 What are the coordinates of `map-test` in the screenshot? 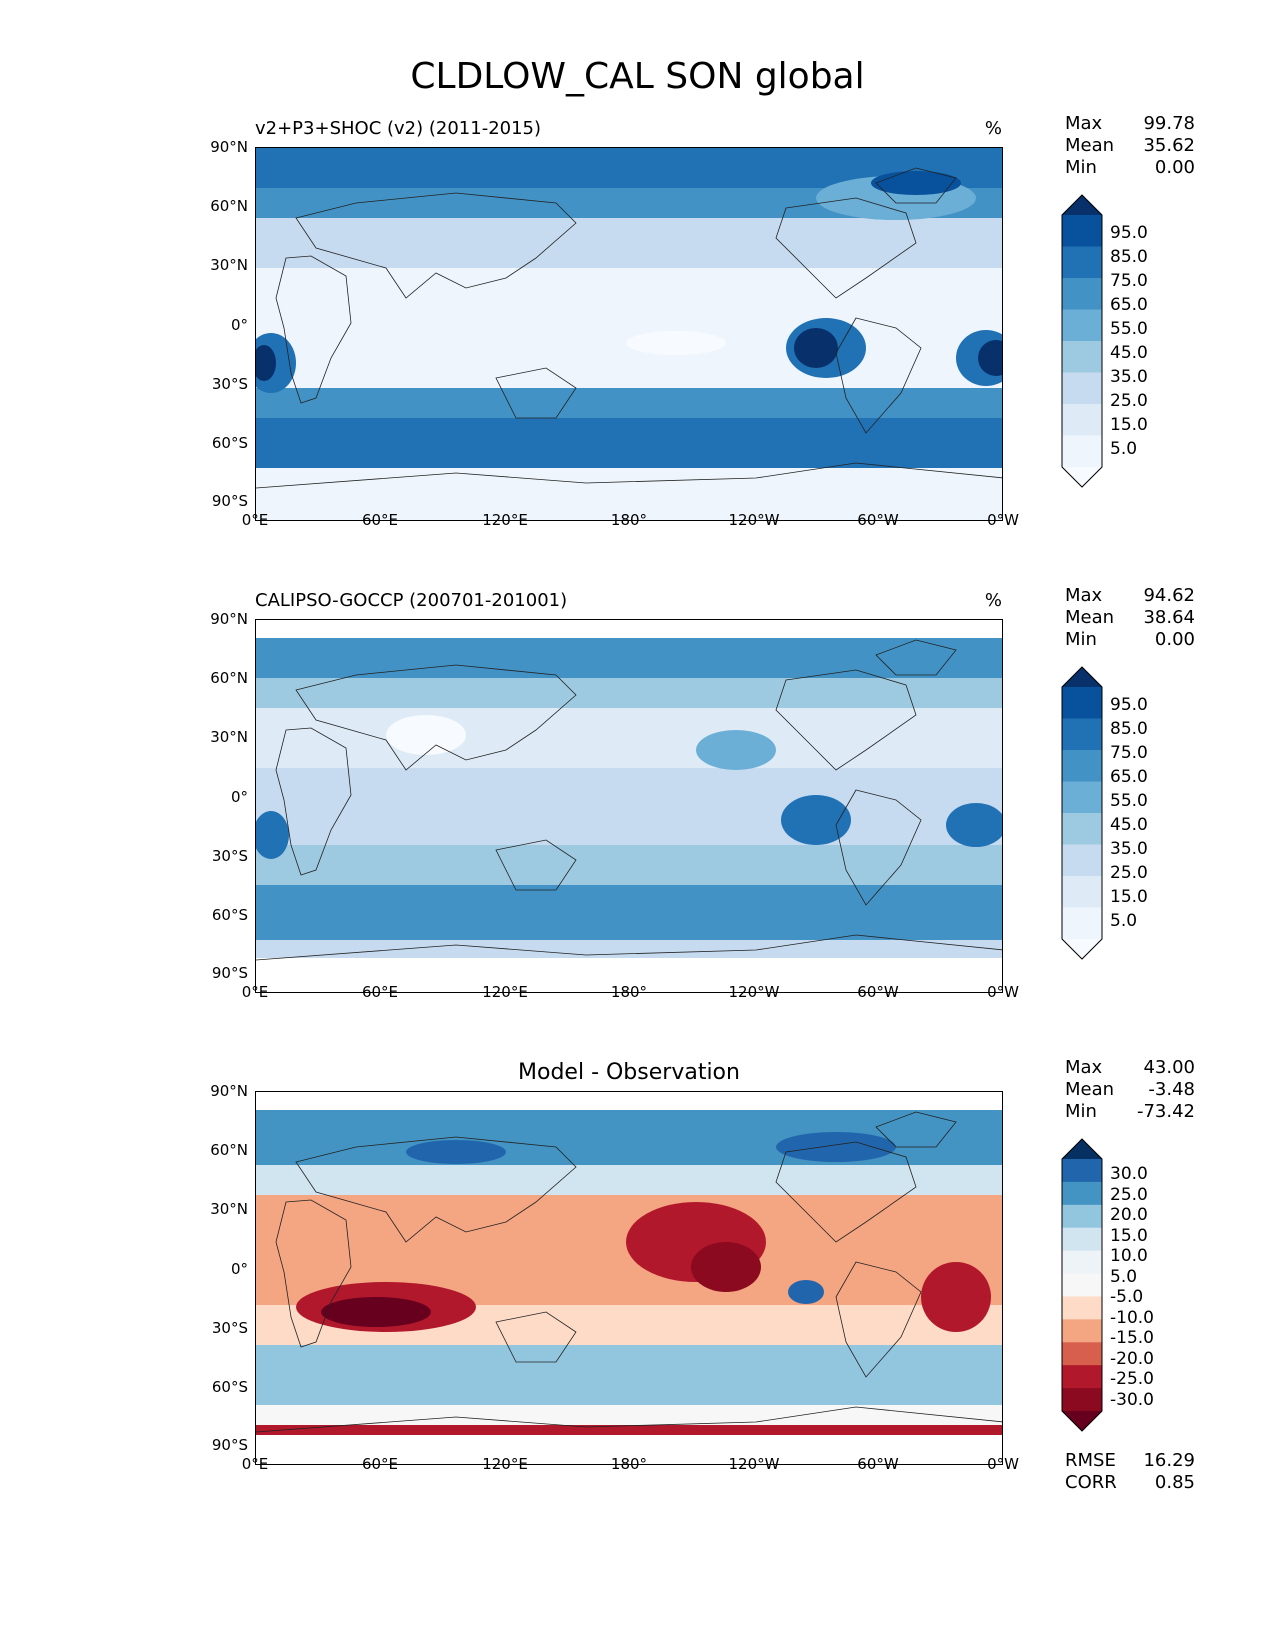 It's located at (629, 334).